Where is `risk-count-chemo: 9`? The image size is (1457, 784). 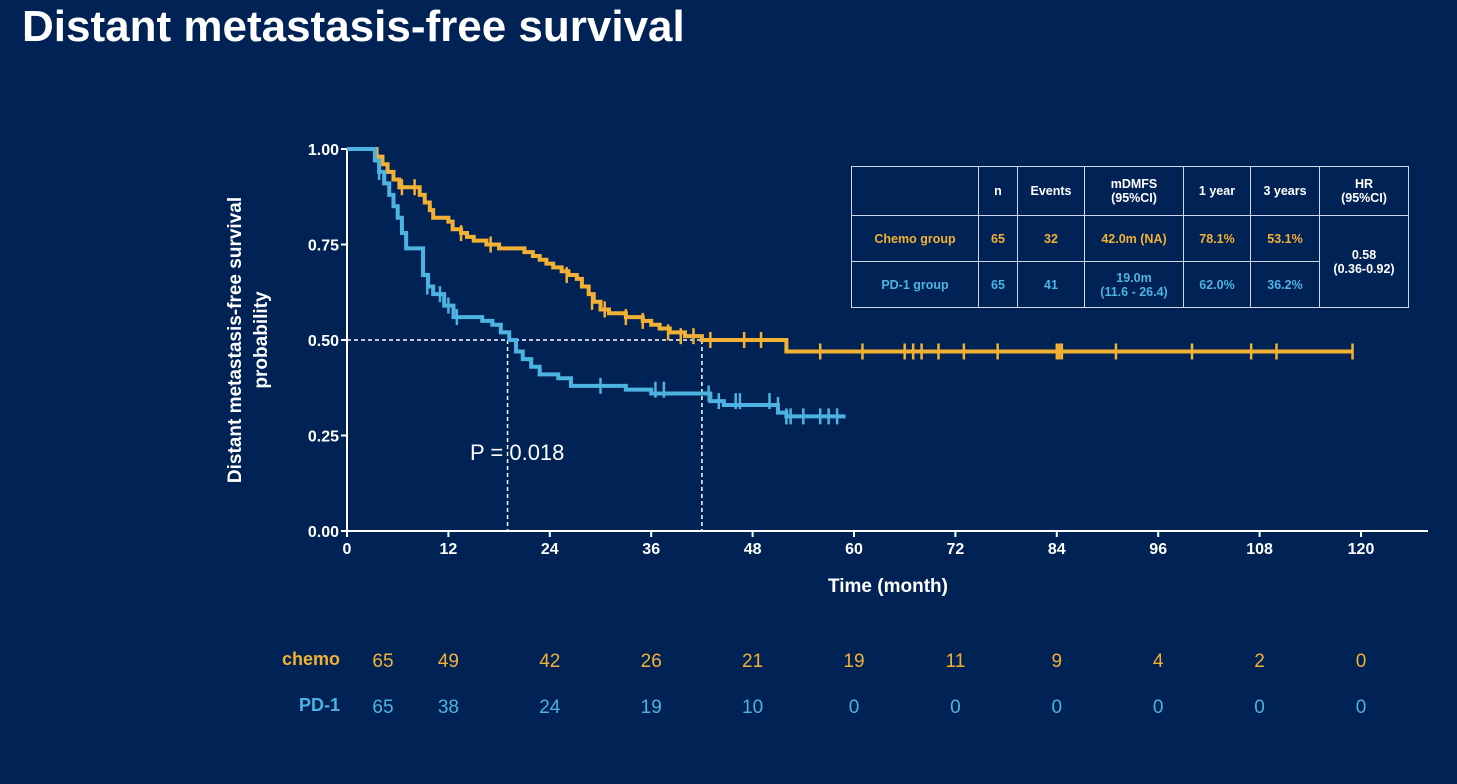 risk-count-chemo: 9 is located at coordinates (1057, 661).